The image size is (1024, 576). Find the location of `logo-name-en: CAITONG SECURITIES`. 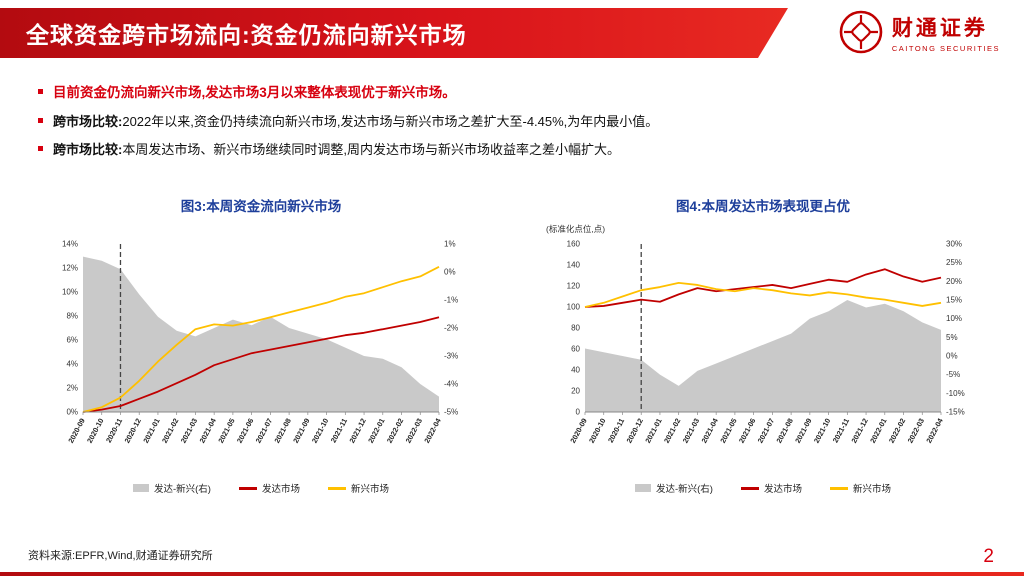

logo-name-en: CAITONG SECURITIES is located at coordinates (945, 48).